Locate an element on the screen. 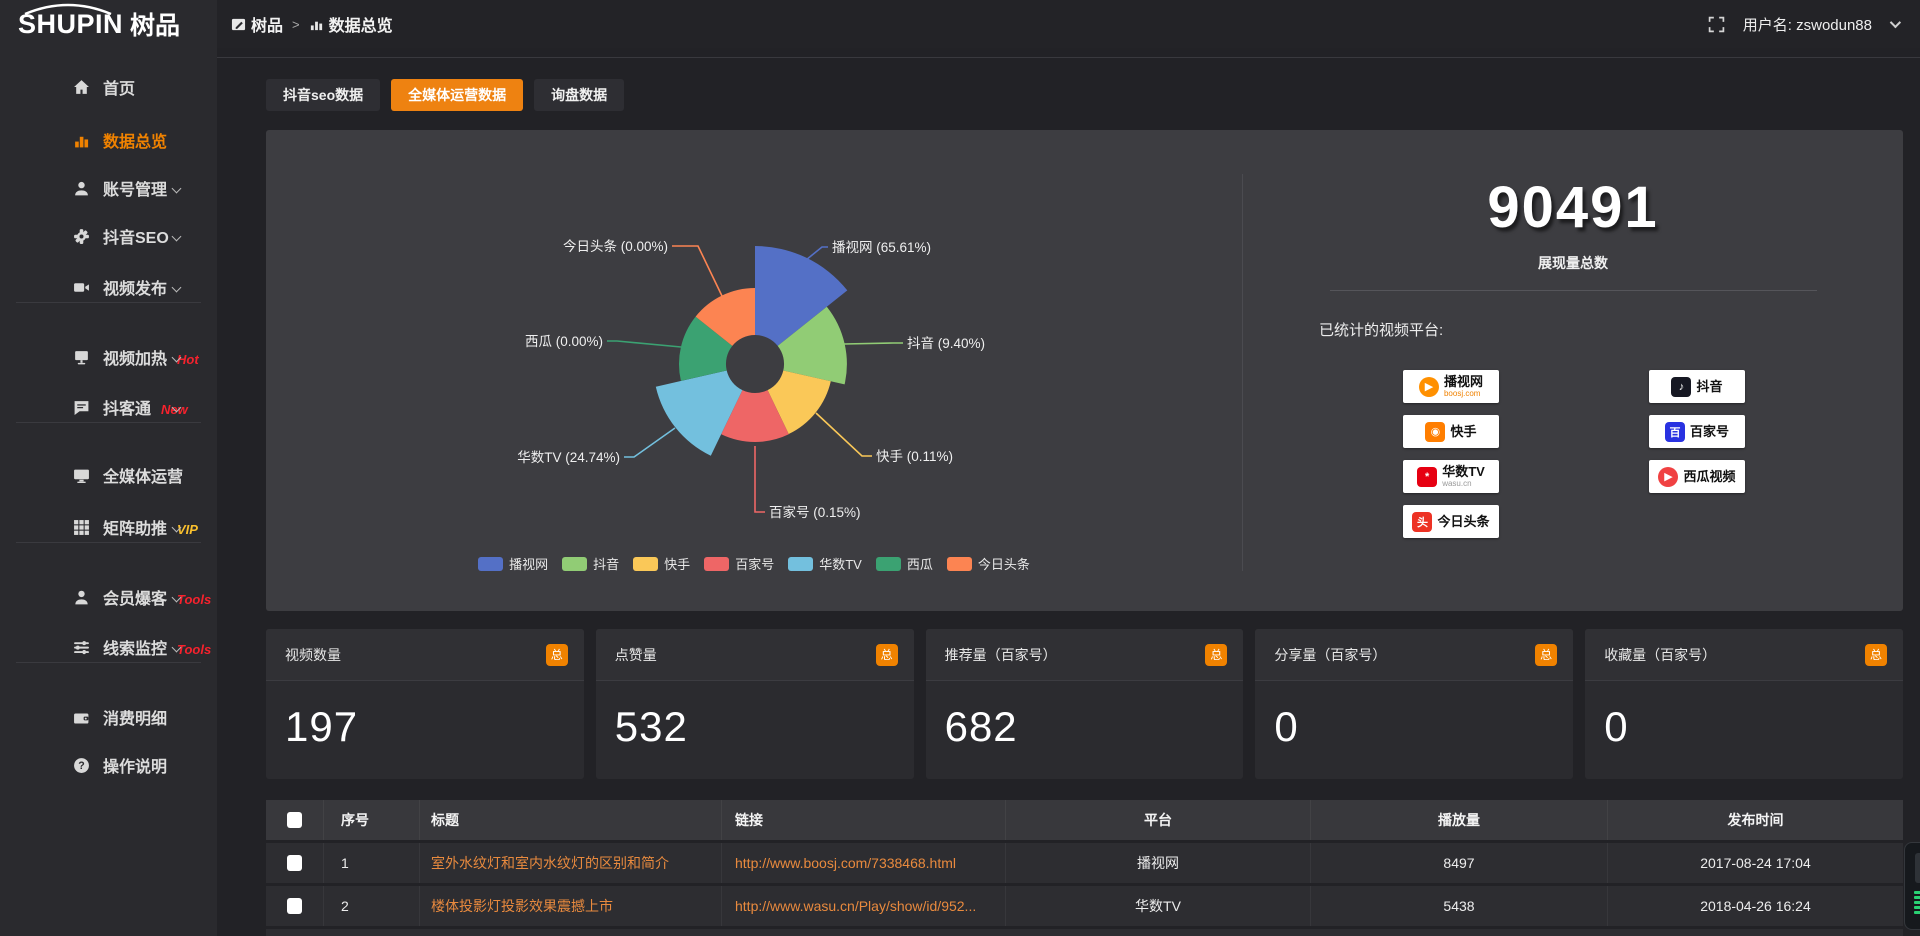 The height and width of the screenshot is (936, 1920). breadcrumb-current: 数据总览 is located at coordinates (351, 24).